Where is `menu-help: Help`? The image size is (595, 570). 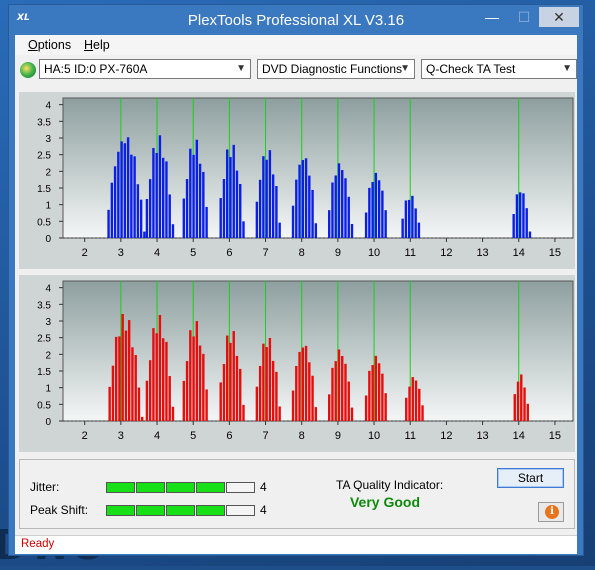
menu-help: Help is located at coordinates (97, 45).